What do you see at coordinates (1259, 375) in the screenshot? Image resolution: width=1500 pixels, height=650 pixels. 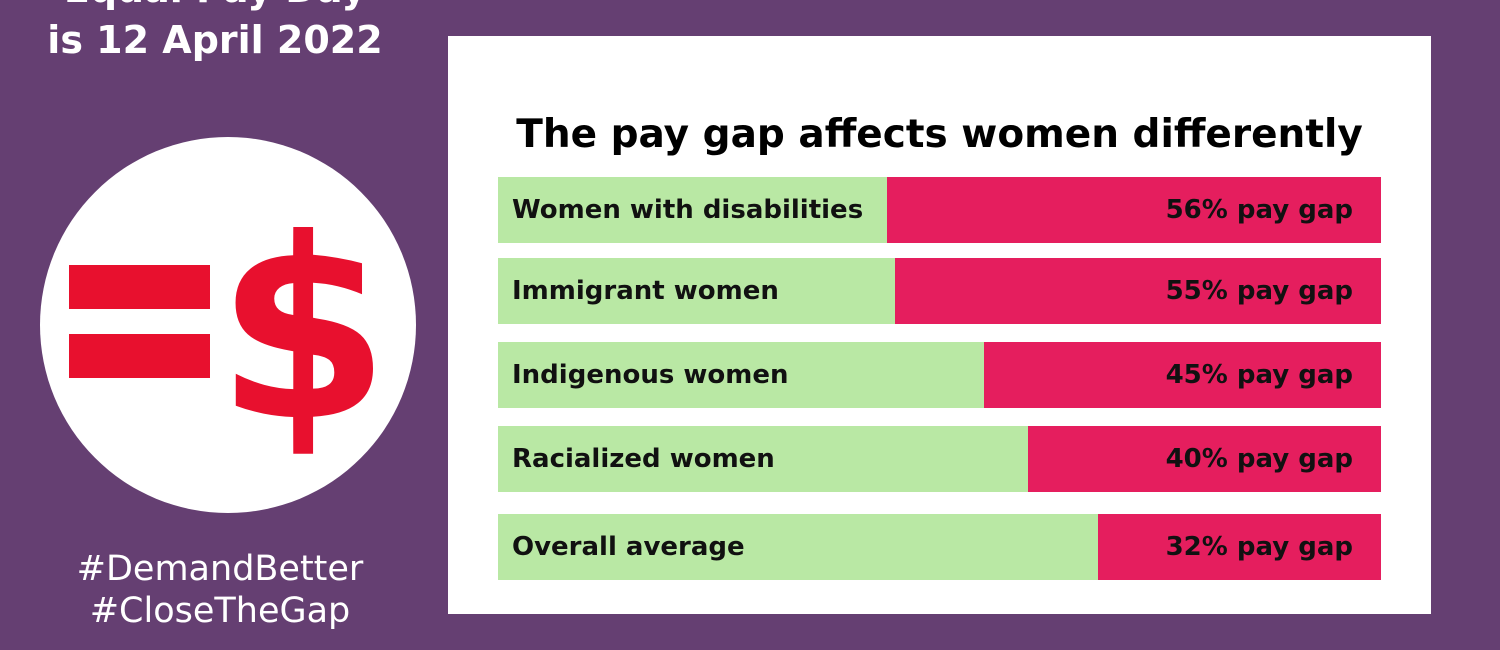 I see `bar-value-label: 45% pay gap` at bounding box center [1259, 375].